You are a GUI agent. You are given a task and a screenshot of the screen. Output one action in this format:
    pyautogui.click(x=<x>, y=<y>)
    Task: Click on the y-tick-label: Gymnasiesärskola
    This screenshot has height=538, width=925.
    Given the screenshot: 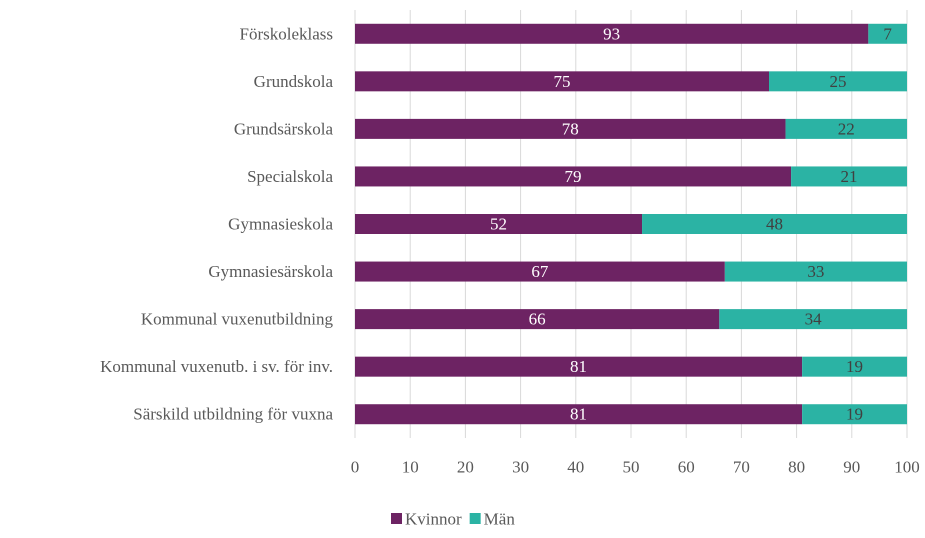 What is the action you would take?
    pyautogui.click(x=270, y=271)
    